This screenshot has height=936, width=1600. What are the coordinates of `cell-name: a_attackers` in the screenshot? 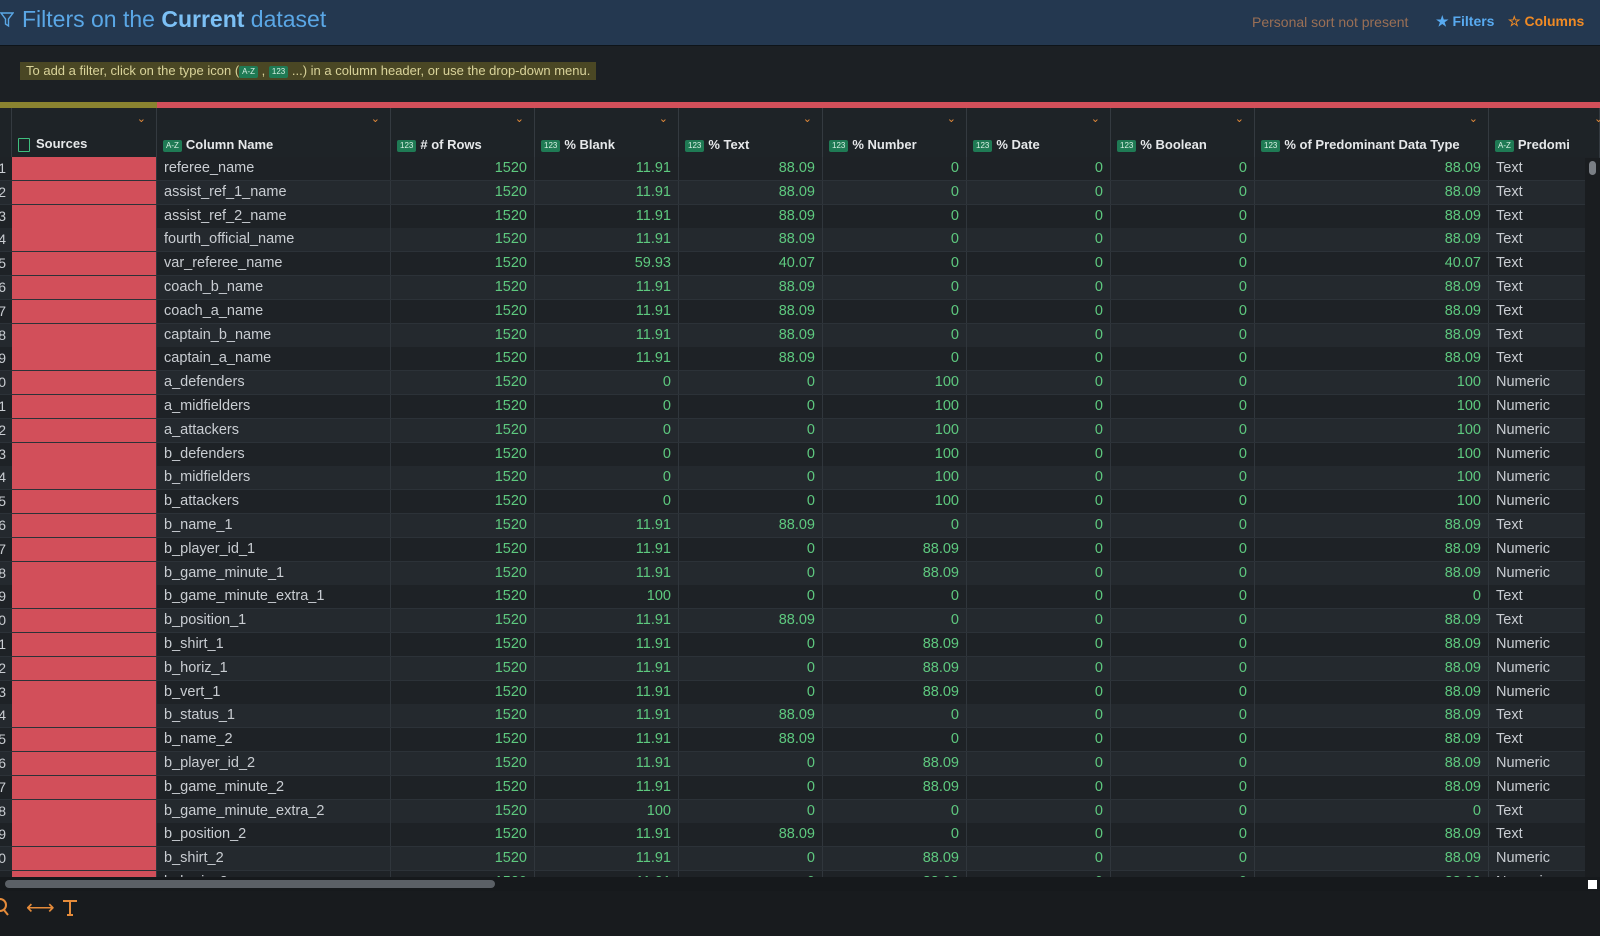 It's located at (274, 430).